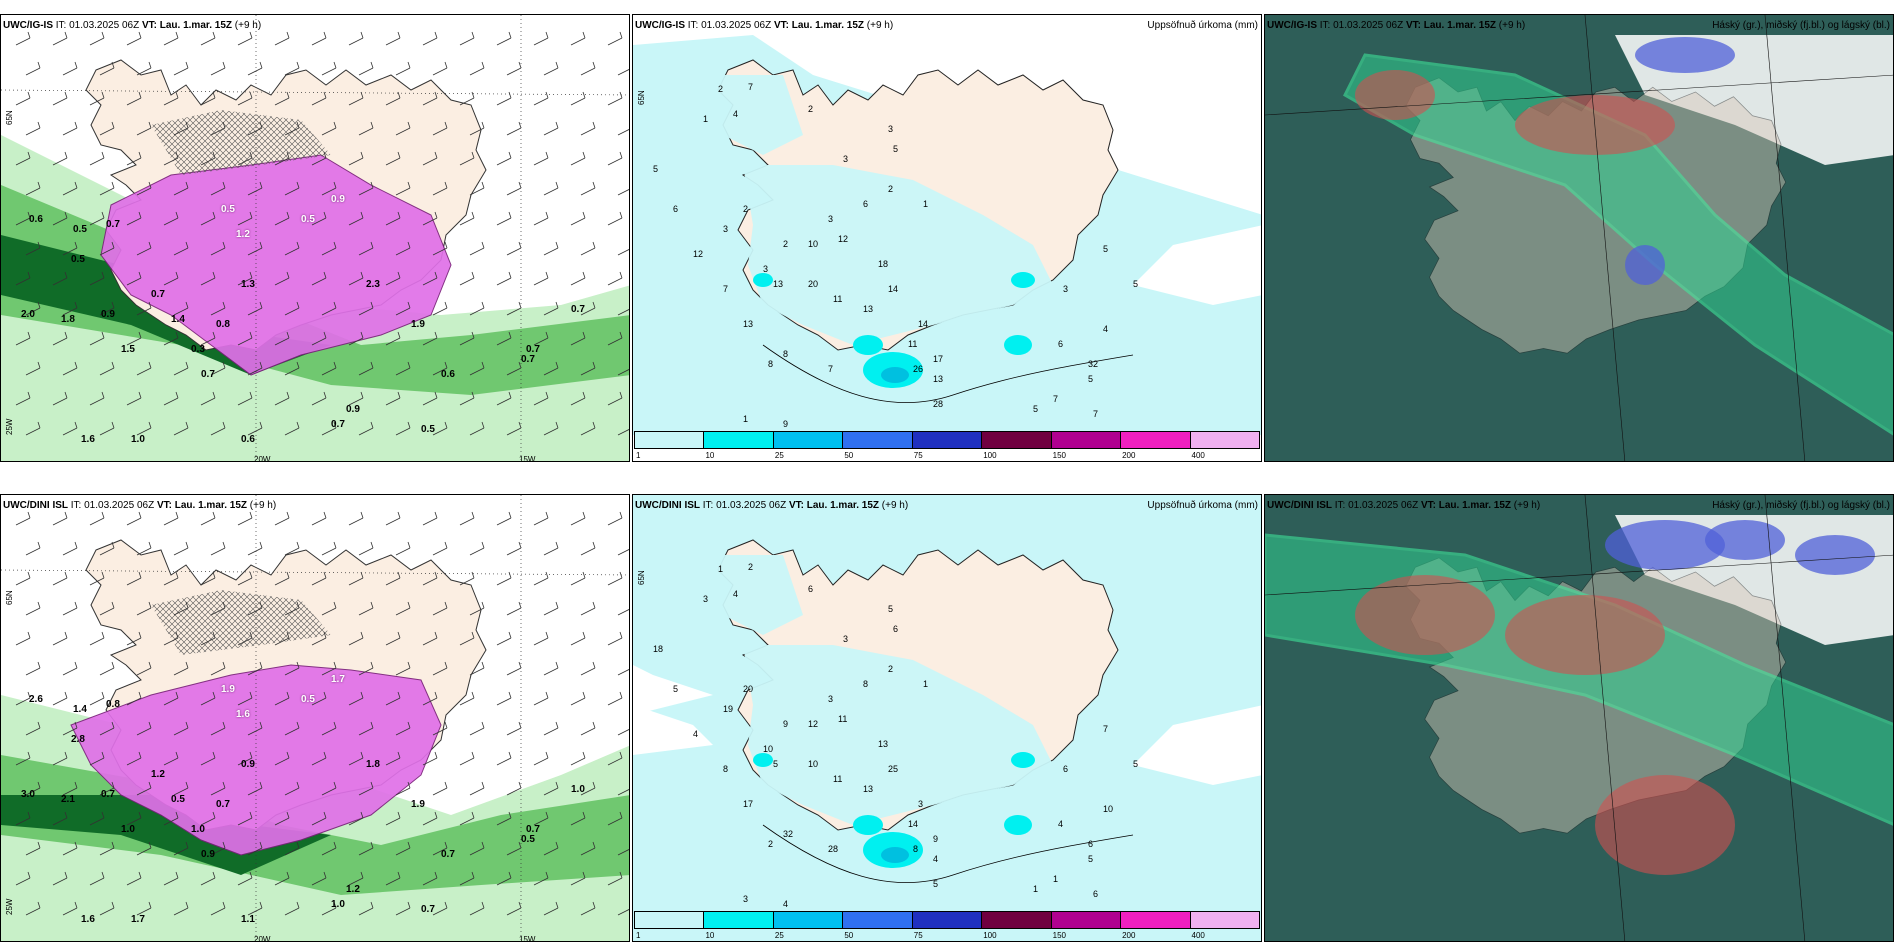 This screenshot has width=1900, height=950. Describe the element at coordinates (1197, 745) in the screenshot. I see `dry-area` at that location.